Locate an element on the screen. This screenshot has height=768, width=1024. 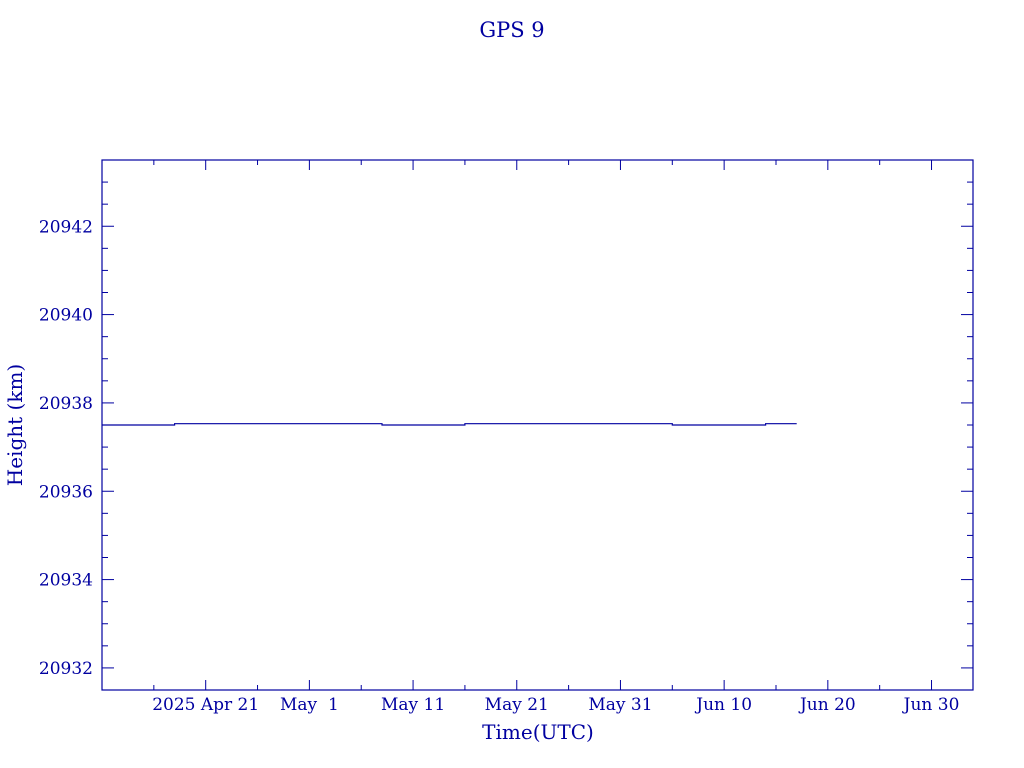
series-group is located at coordinates (449, 424).